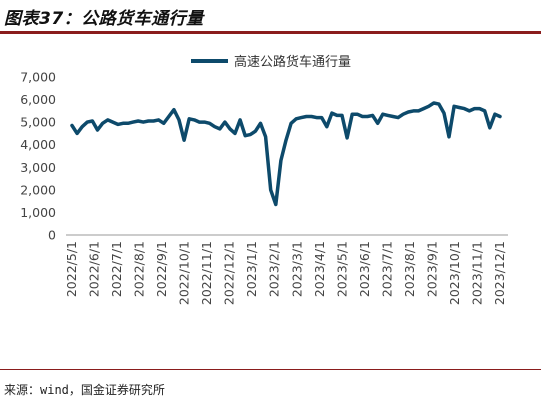  Describe the element at coordinates (38, 99) in the screenshot. I see `y-tick-label: 6,000` at that location.